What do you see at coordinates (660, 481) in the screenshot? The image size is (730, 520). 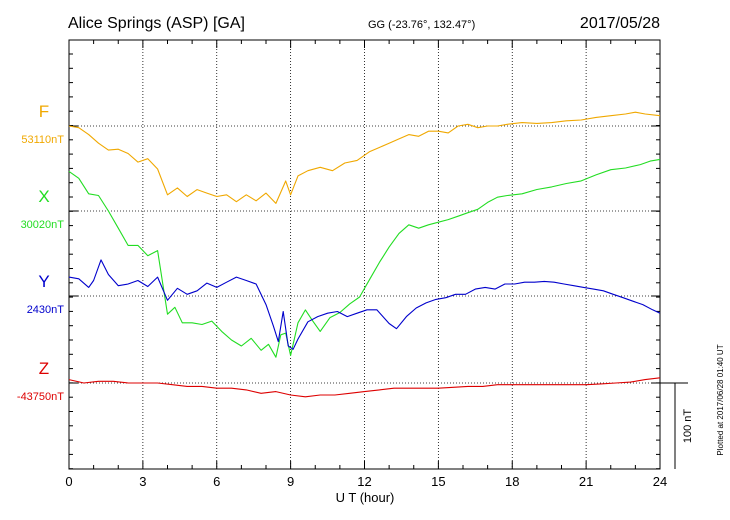 I see `x-tick-label: 24` at bounding box center [660, 481].